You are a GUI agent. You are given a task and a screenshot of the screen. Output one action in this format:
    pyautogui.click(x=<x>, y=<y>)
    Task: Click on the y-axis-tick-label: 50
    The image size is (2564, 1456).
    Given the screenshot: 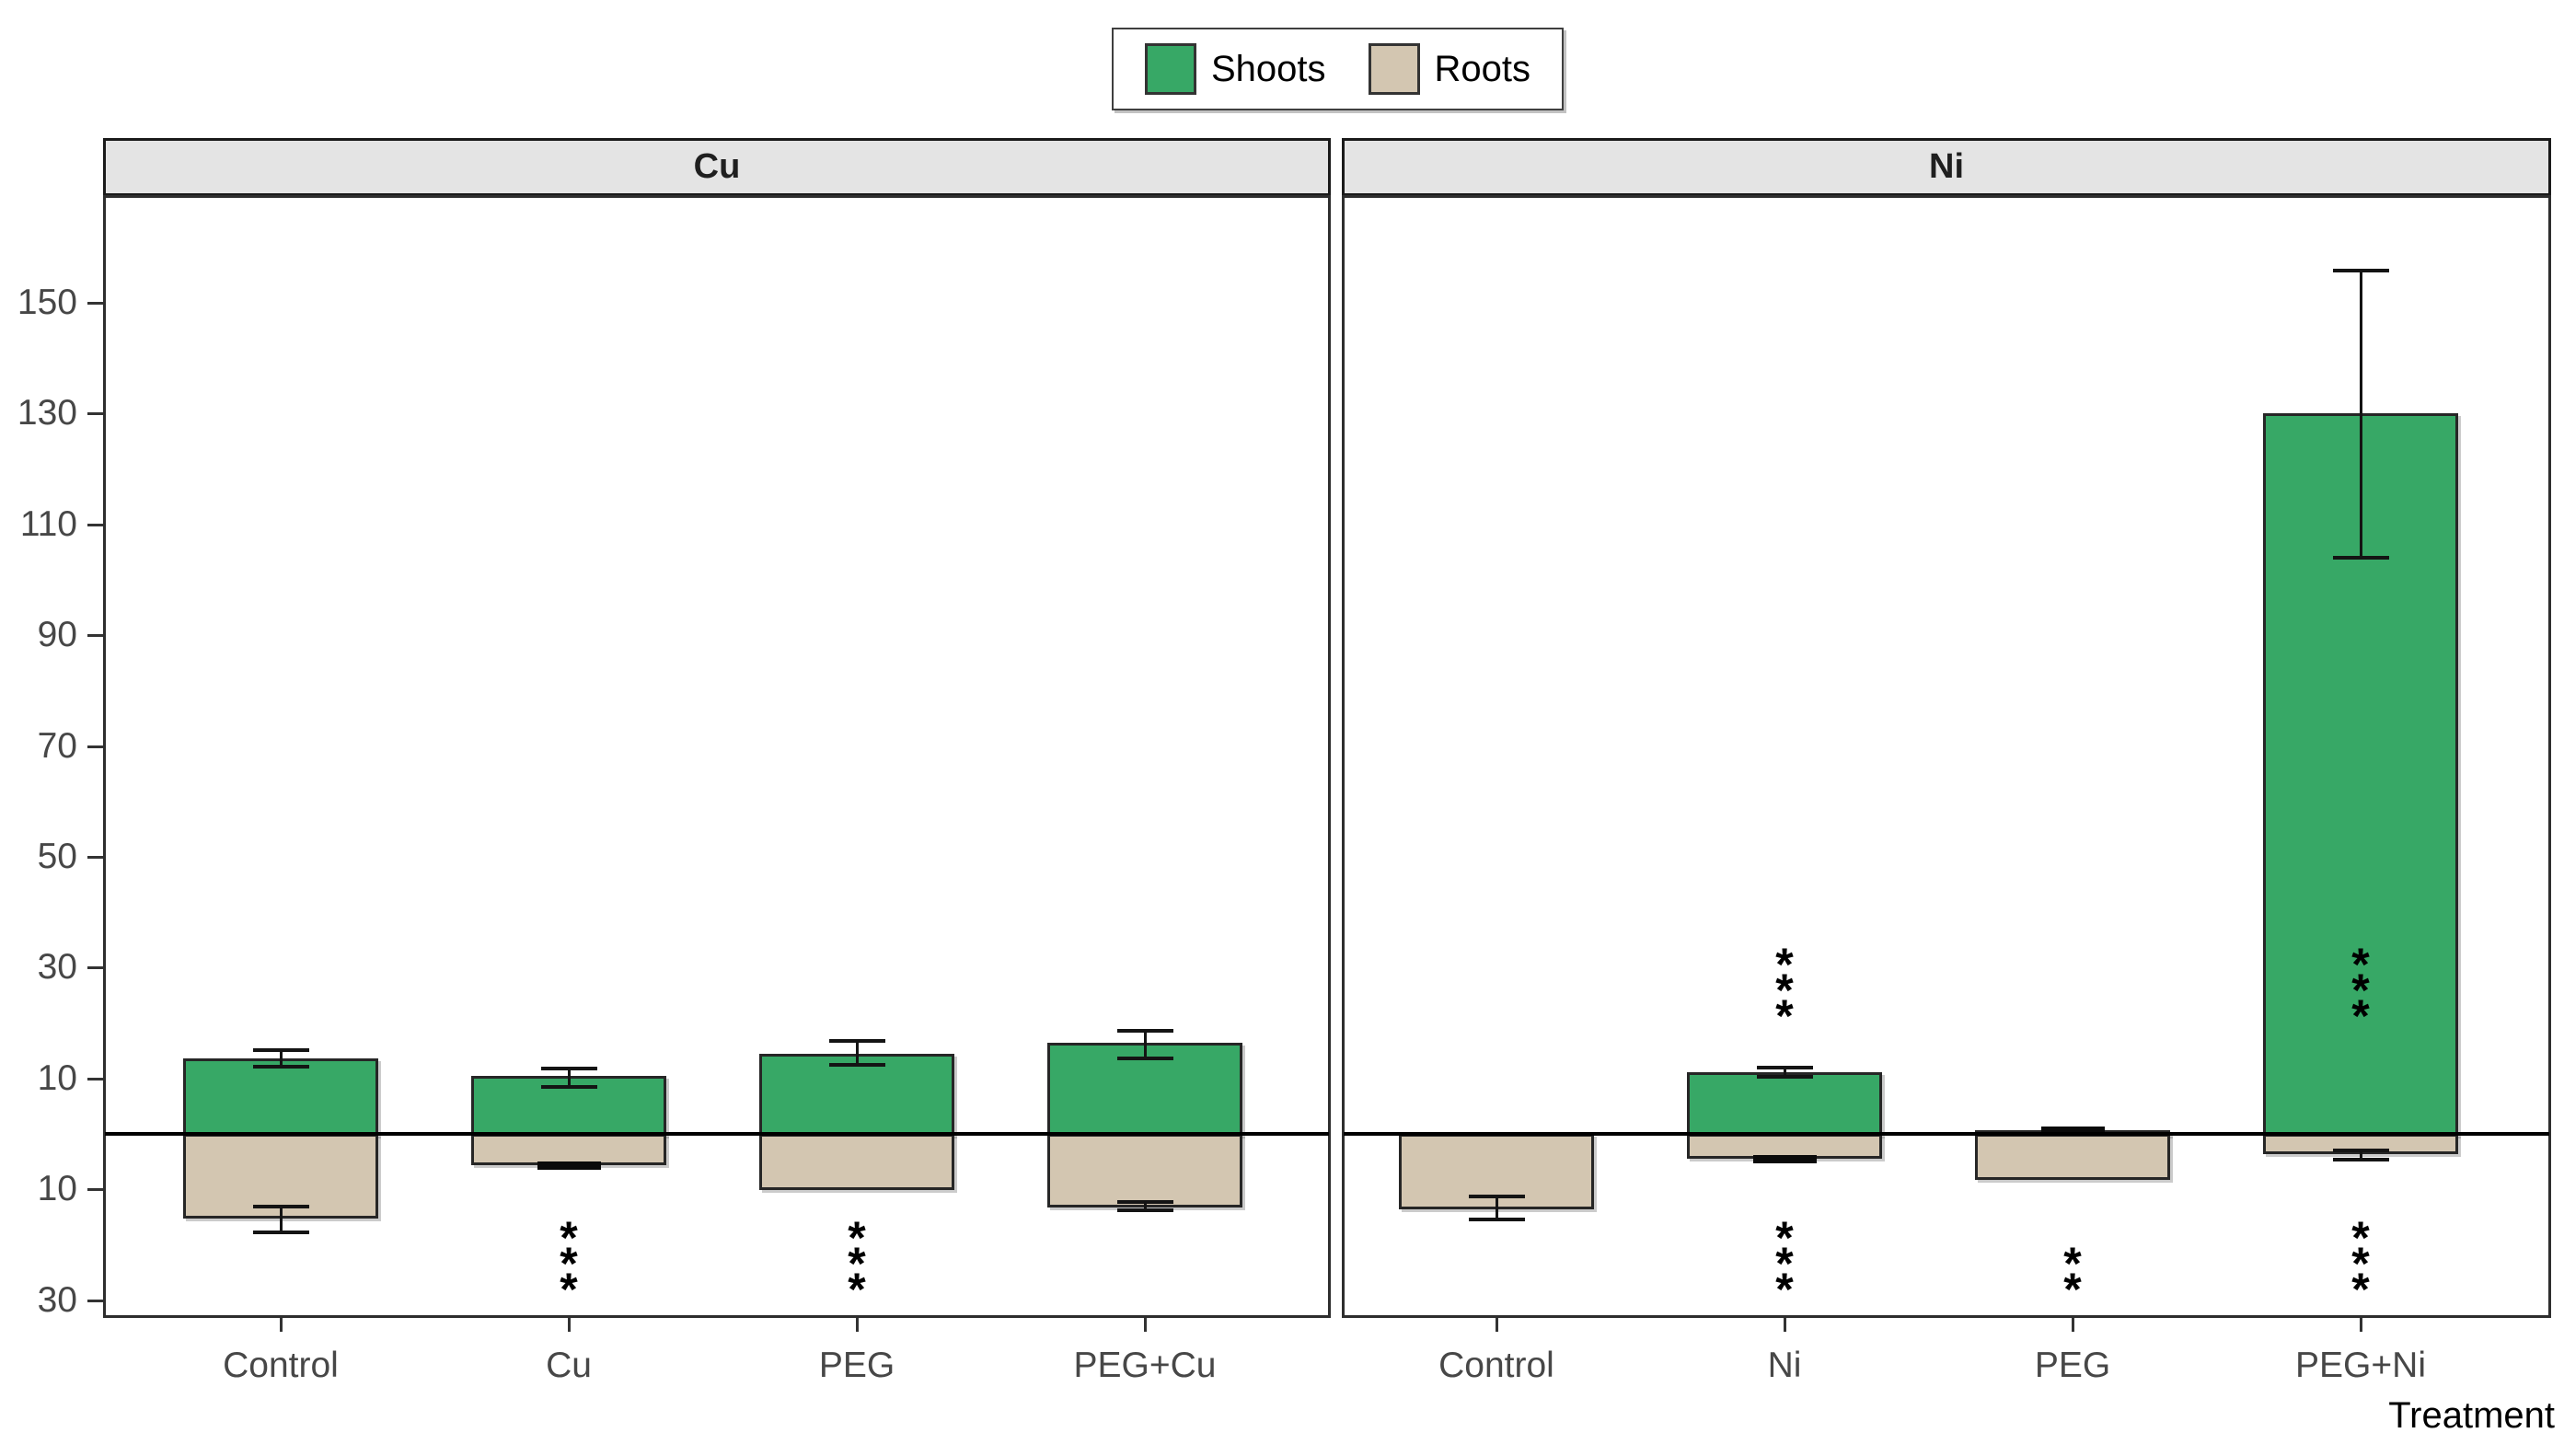 What is the action you would take?
    pyautogui.click(x=57, y=856)
    